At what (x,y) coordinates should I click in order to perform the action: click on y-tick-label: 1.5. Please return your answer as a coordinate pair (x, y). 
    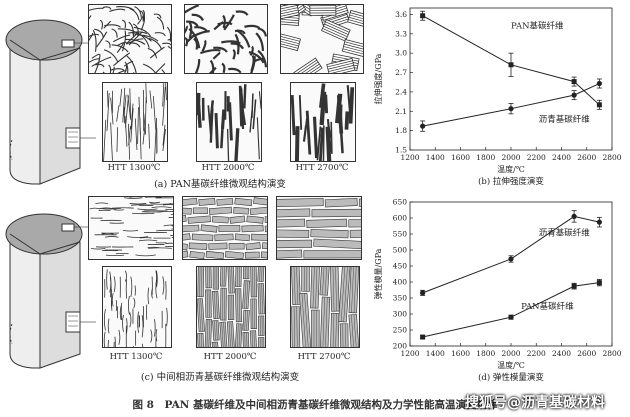
    Looking at the image, I should click on (401, 150).